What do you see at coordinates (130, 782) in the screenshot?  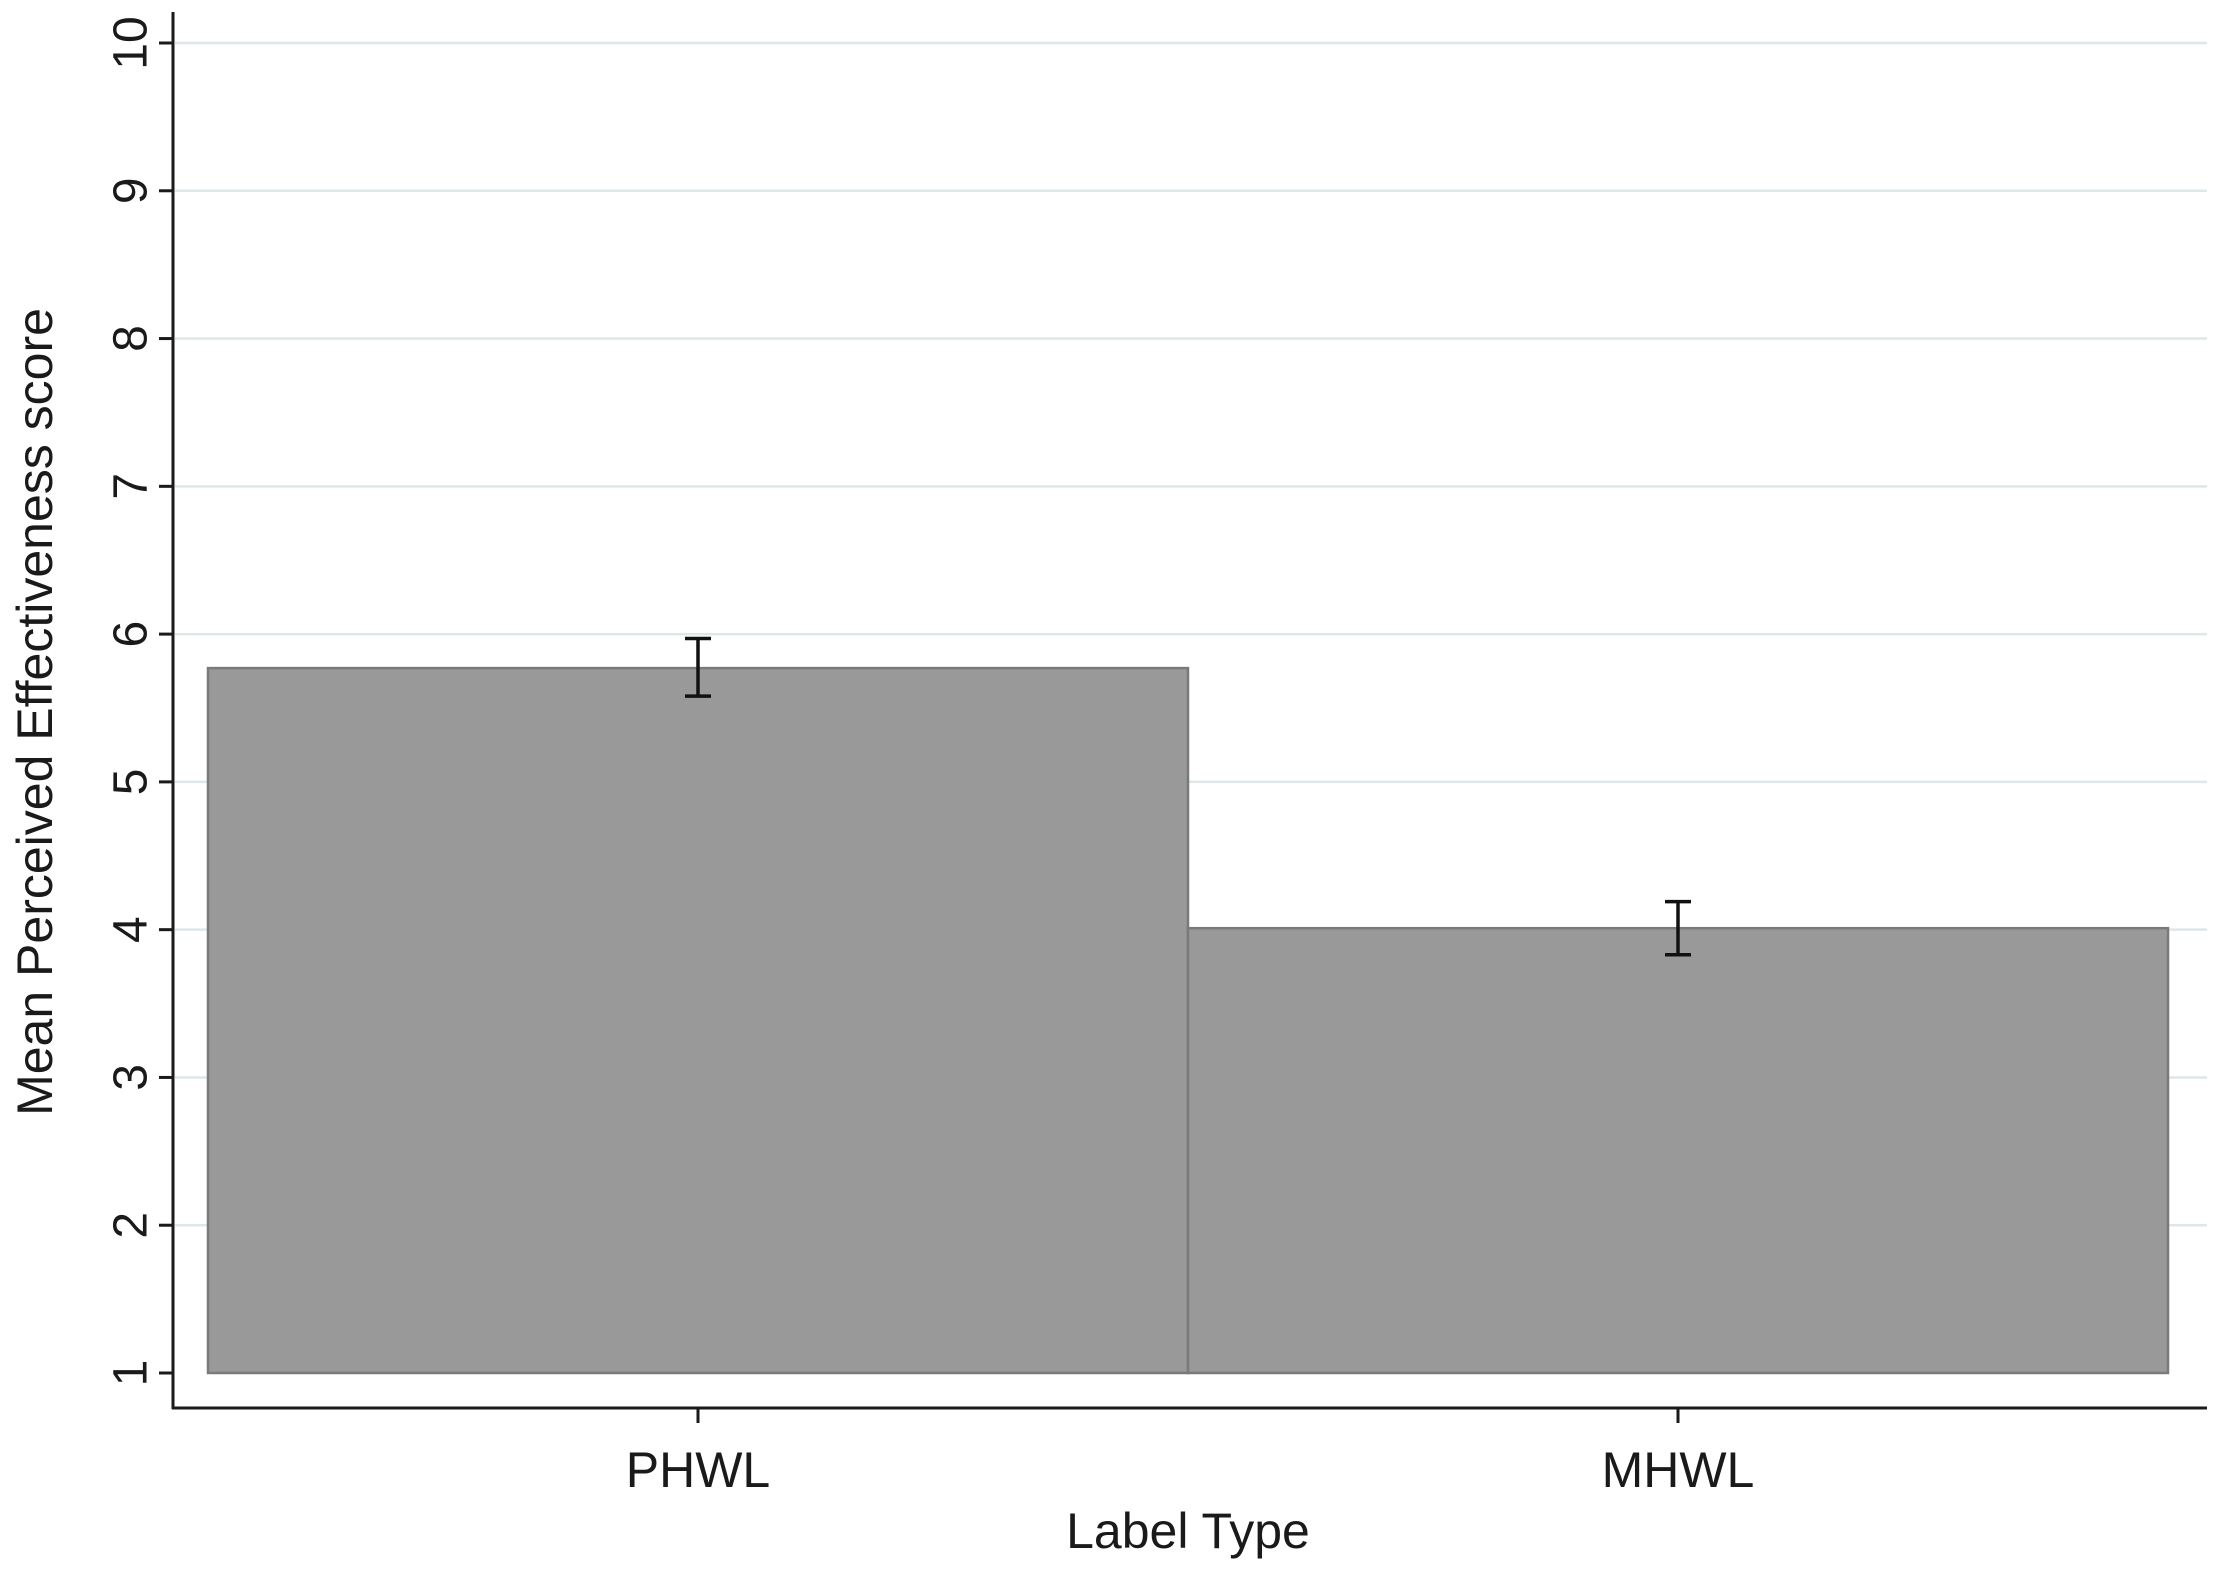 I see `y-tick-label: 5` at bounding box center [130, 782].